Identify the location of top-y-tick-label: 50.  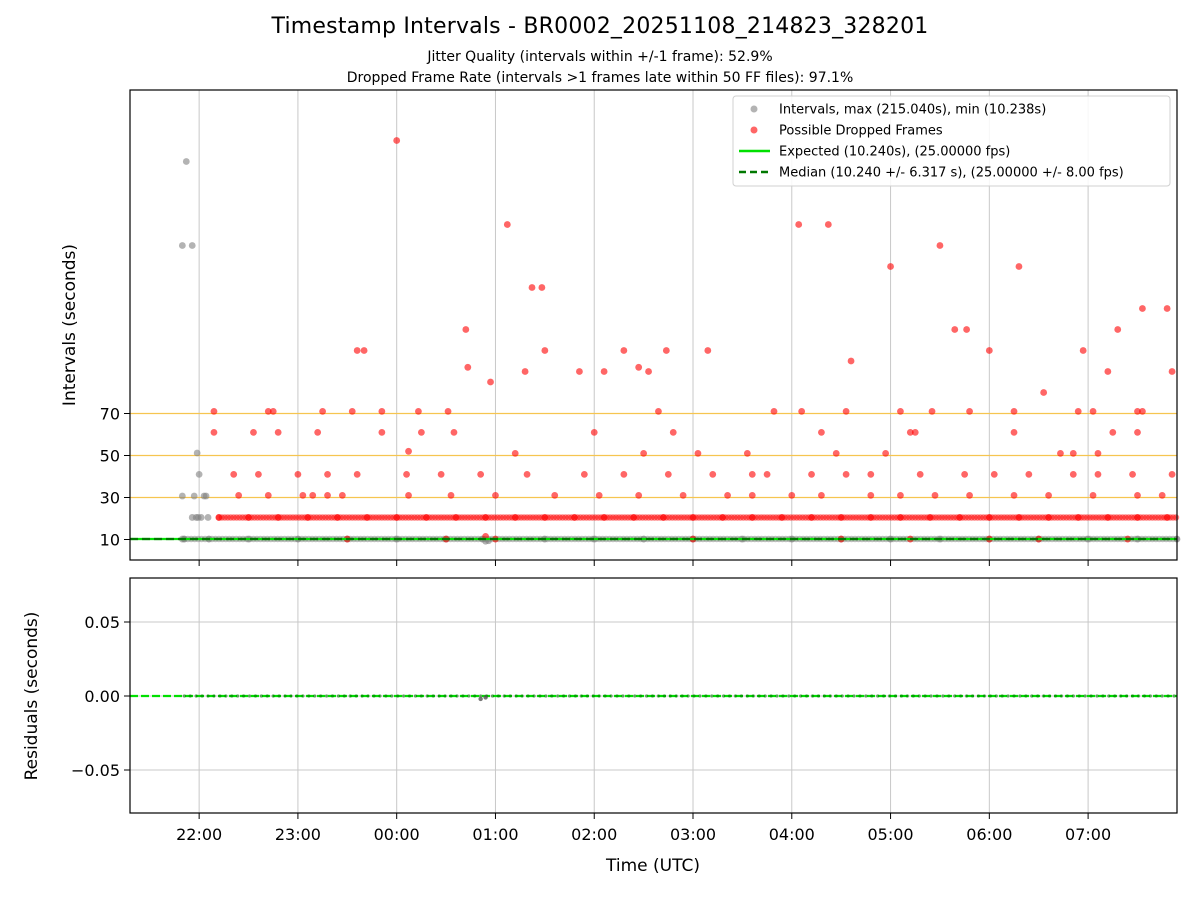
(110, 456).